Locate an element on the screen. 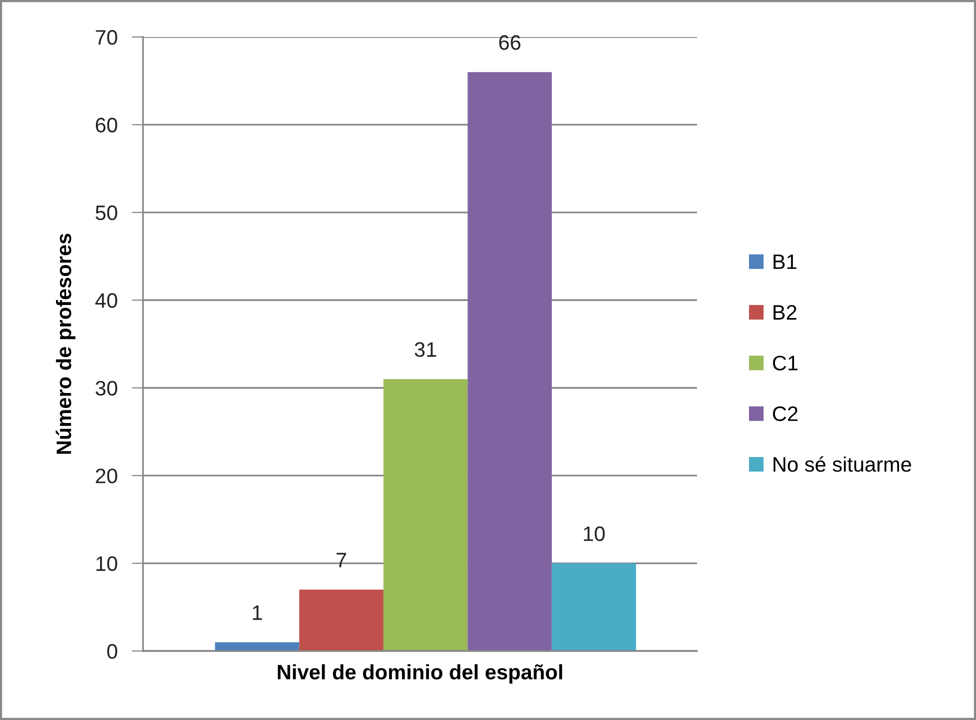 This screenshot has width=976, height=720. legend-label: No sé situarme is located at coordinates (843, 464).